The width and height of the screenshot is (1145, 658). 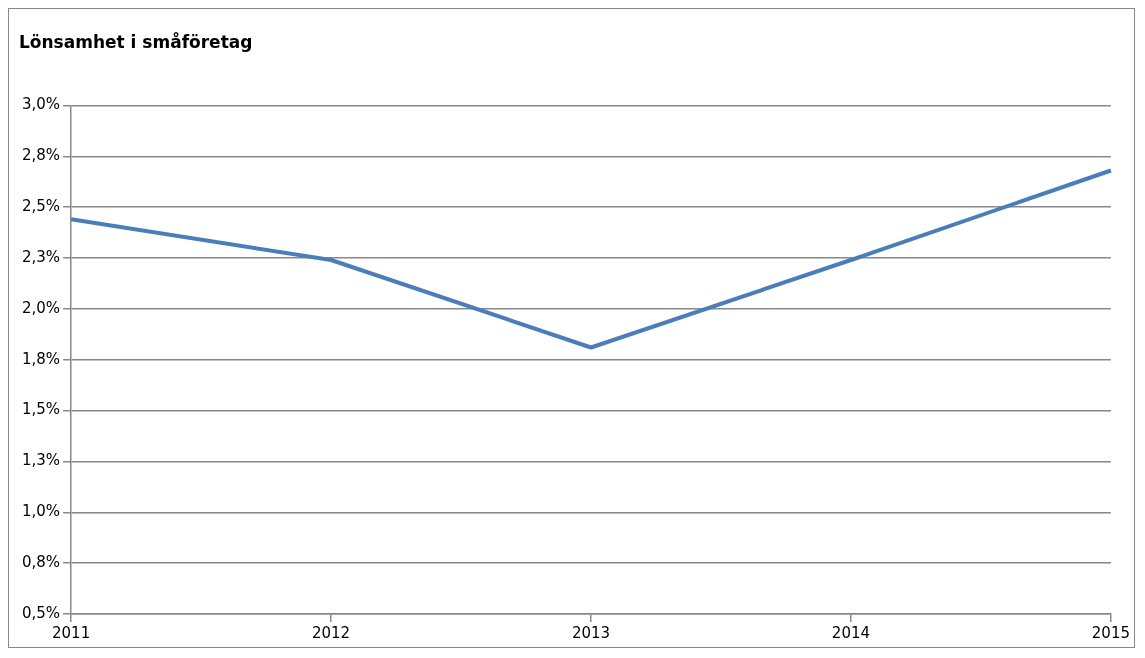 What do you see at coordinates (41, 460) in the screenshot?
I see `y-tick-label: 1,3%` at bounding box center [41, 460].